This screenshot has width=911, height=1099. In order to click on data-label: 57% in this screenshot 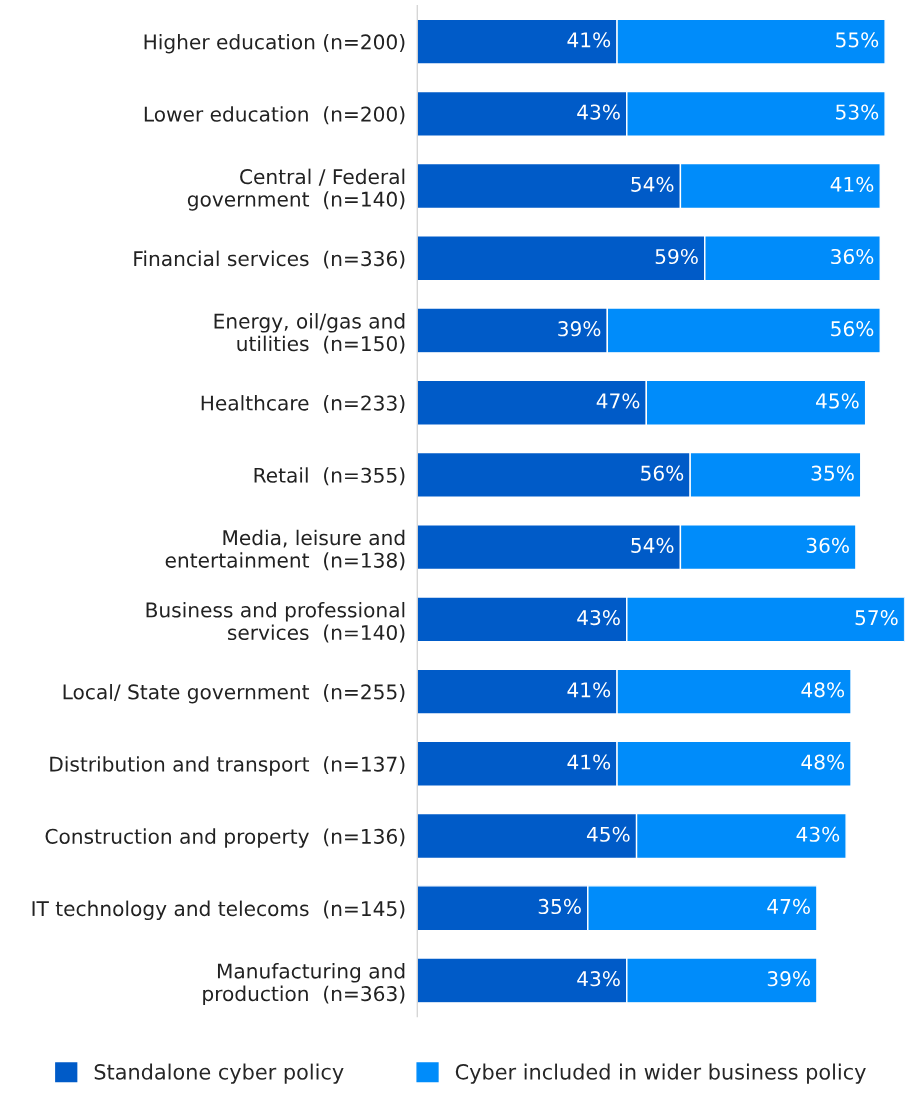, I will do `click(876, 617)`.